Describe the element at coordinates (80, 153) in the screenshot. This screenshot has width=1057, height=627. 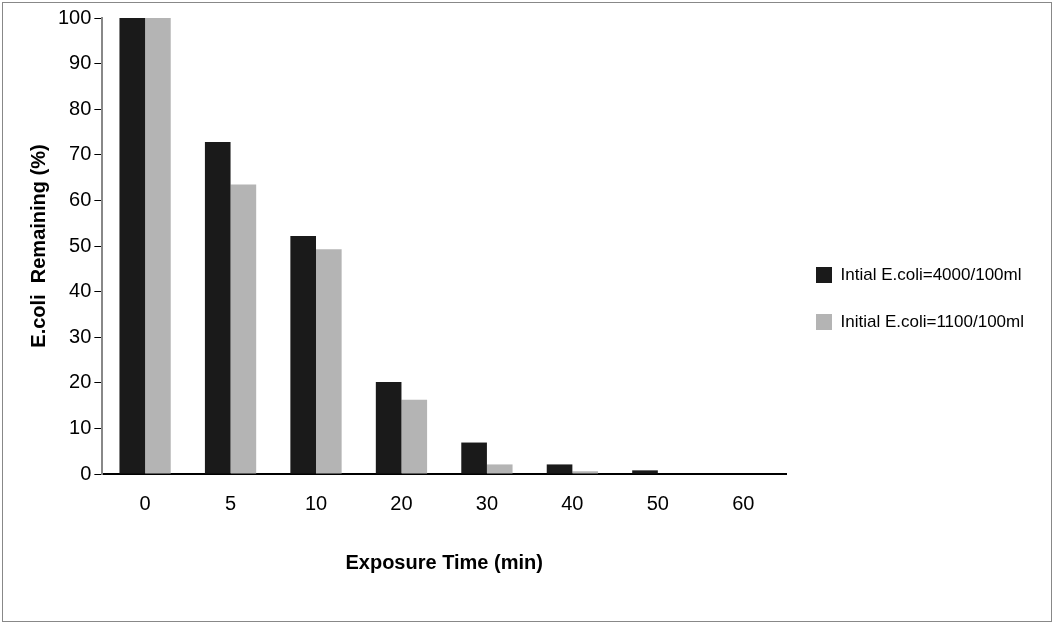
I see `y-tick-label: 70` at that location.